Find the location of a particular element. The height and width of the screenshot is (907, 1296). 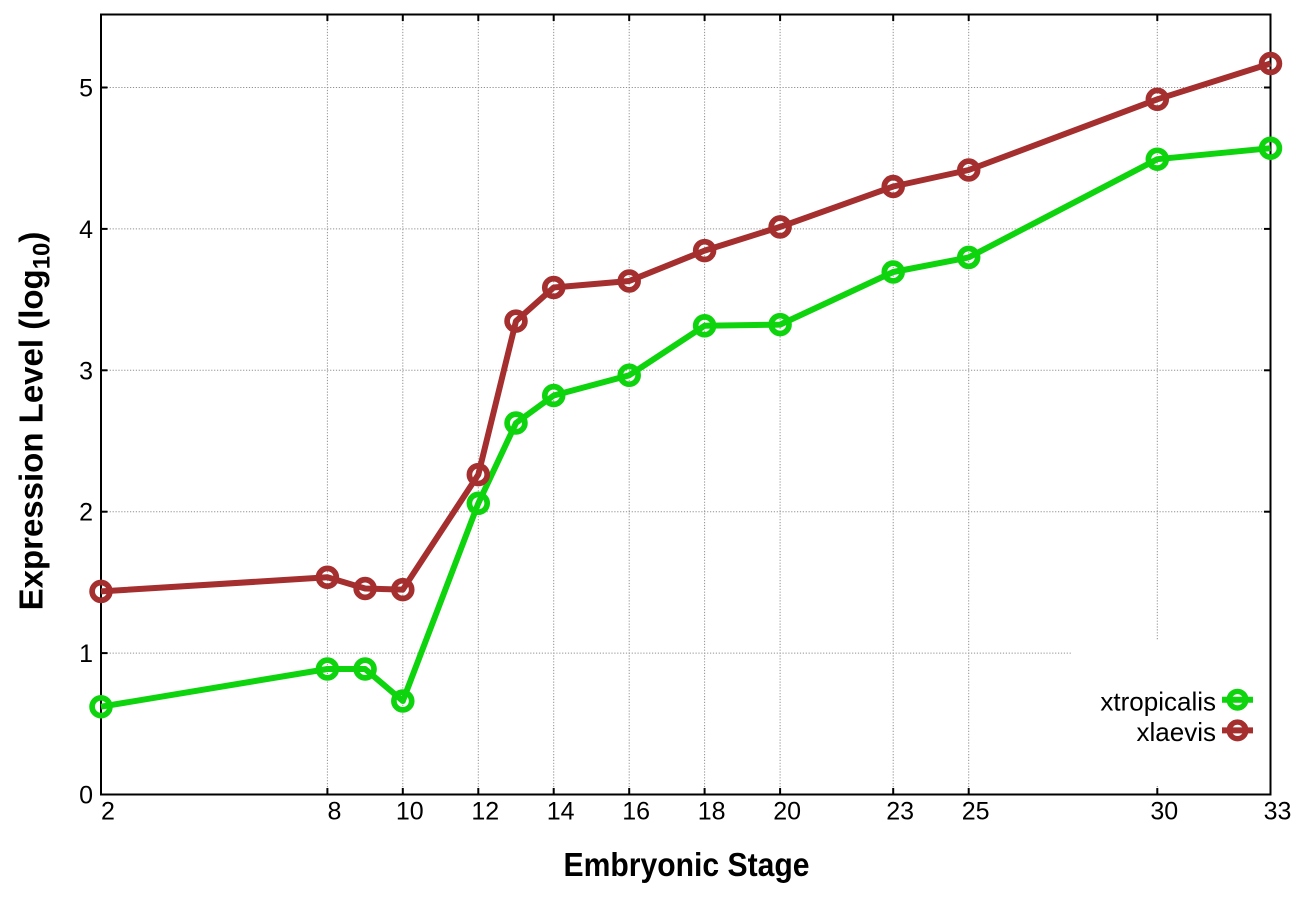

svg-text: 4 is located at coordinates (86, 230).